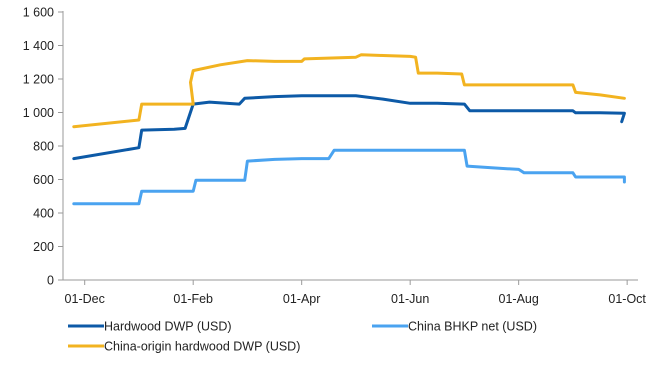  Describe the element at coordinates (410, 299) in the screenshot. I see `x-tick-label: 01-Jun` at that location.